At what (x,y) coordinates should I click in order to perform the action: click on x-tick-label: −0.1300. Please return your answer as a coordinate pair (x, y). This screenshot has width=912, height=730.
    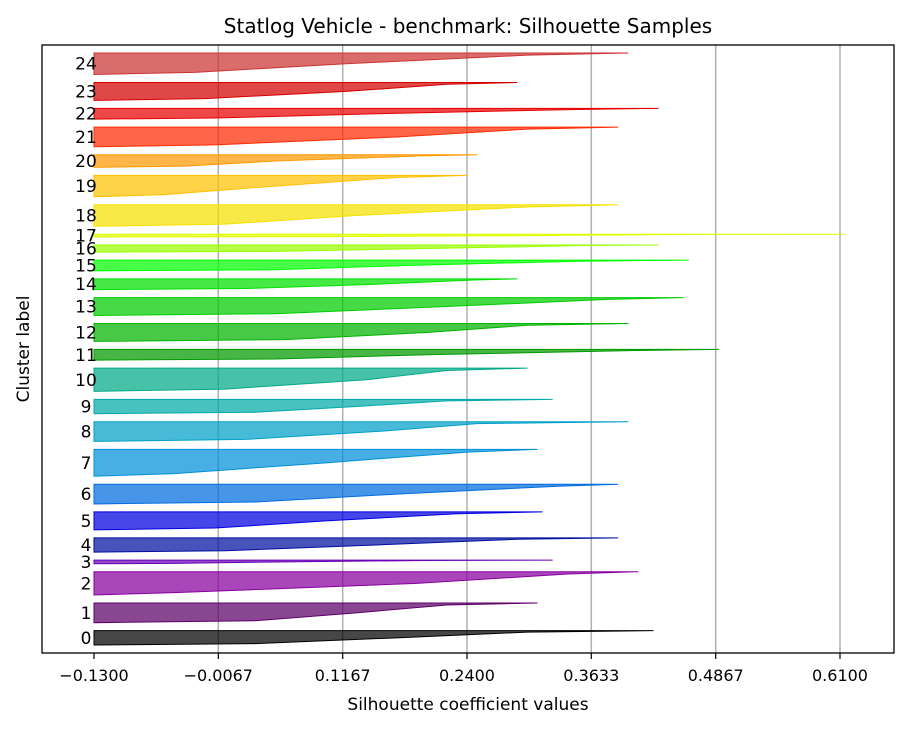
    Looking at the image, I should click on (93, 675).